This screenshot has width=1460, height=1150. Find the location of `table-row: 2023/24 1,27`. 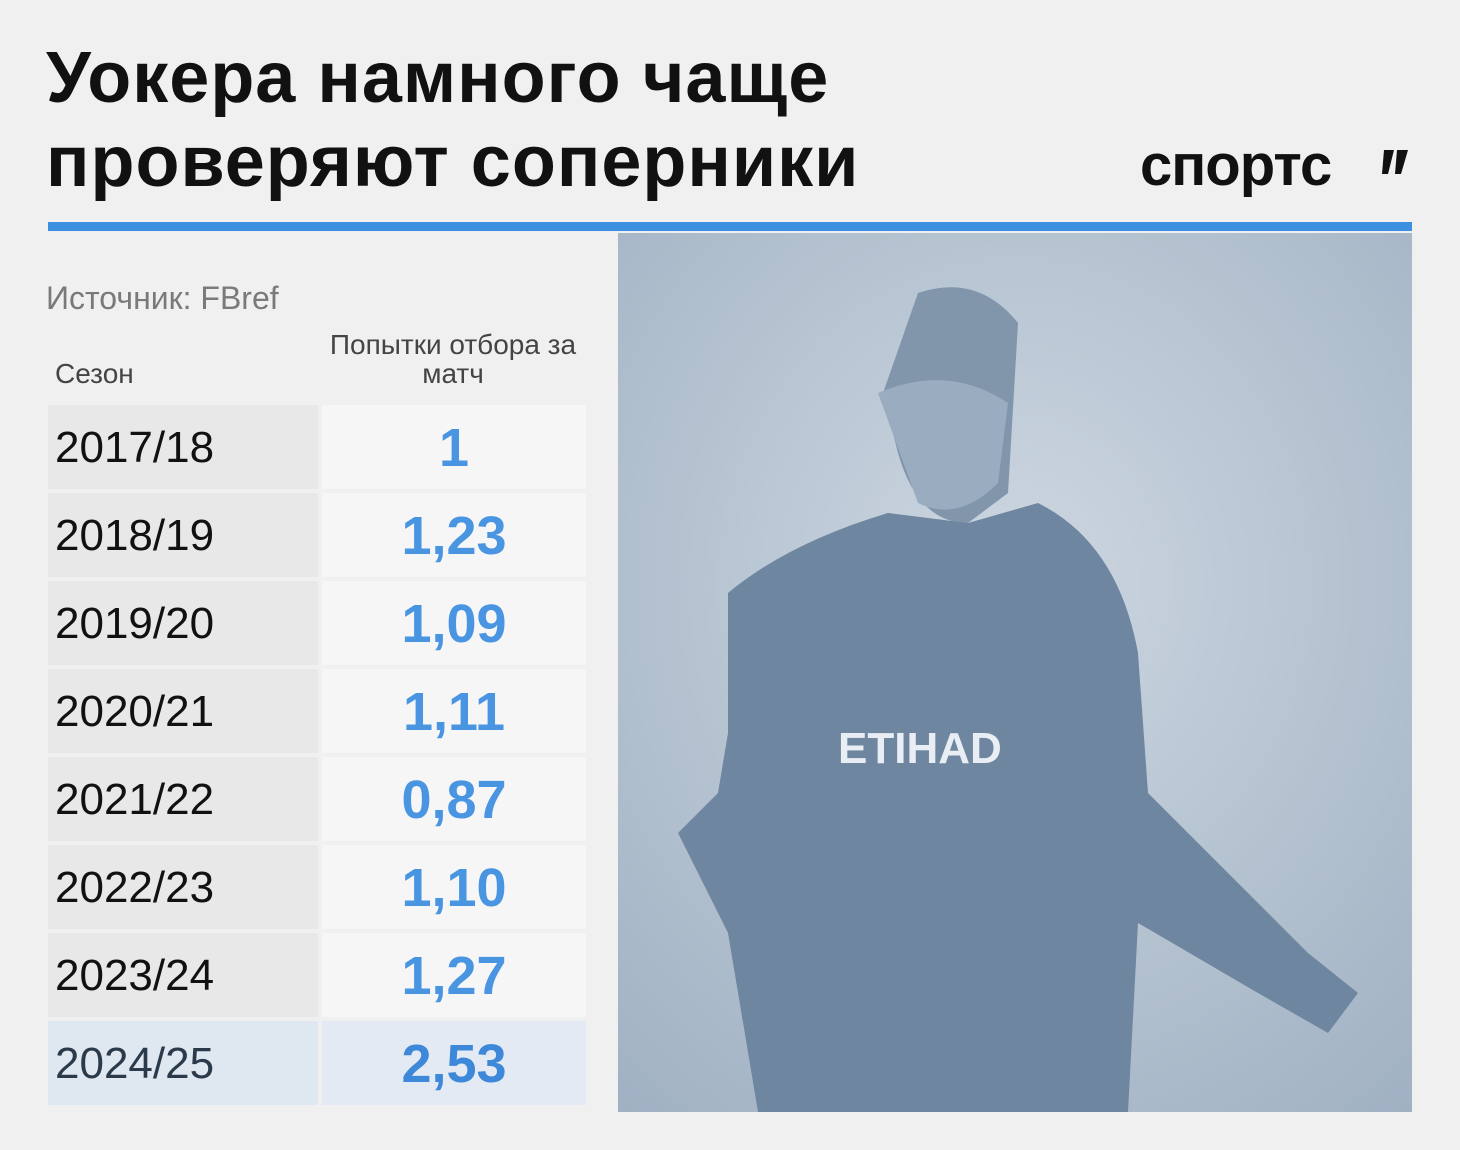

table-row: 2023/24 1,27 is located at coordinates (317, 975).